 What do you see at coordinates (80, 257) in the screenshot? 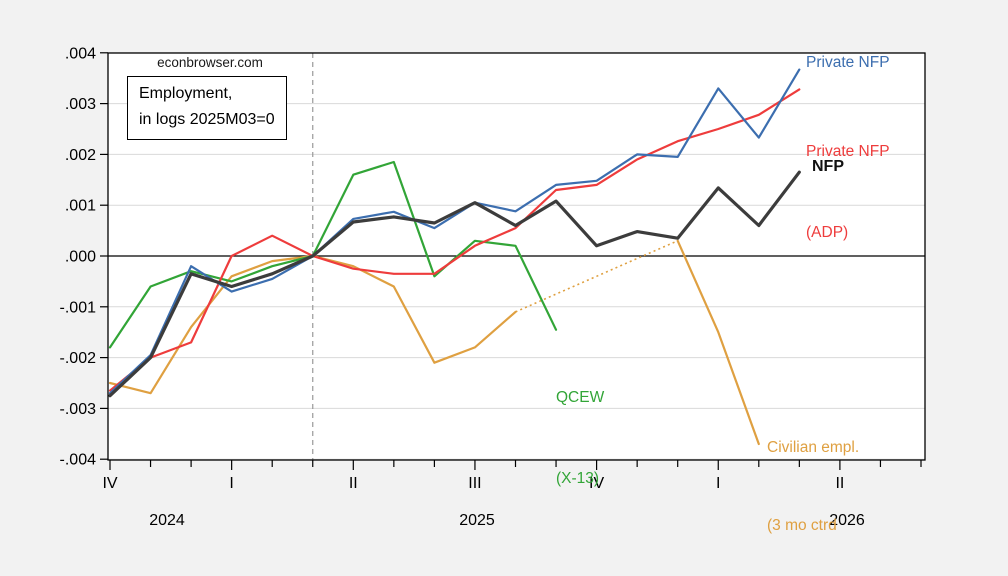
I see `y-axis-label: .000` at bounding box center [80, 257].